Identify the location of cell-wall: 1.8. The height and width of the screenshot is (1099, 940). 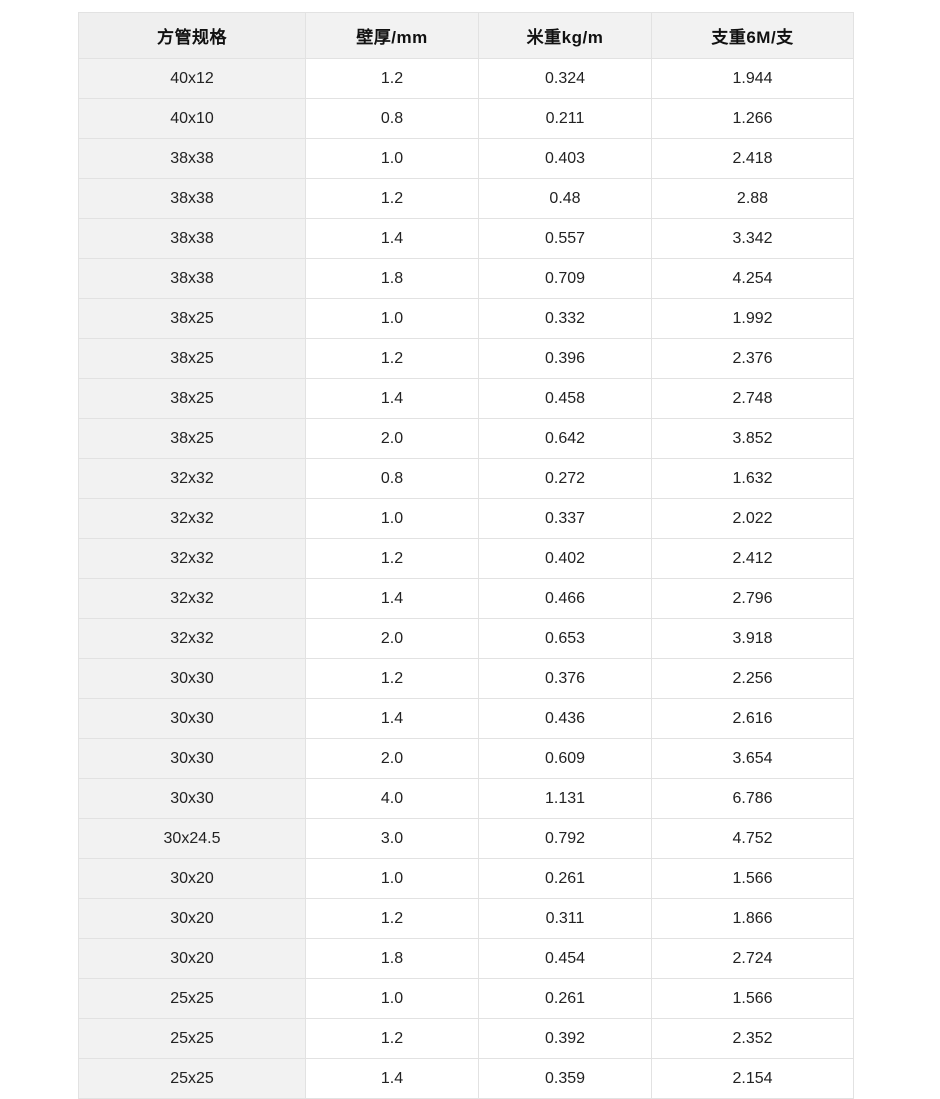
(392, 958).